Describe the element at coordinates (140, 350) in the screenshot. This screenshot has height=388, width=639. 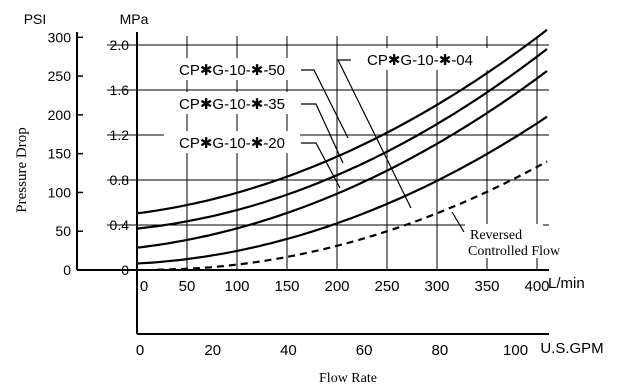
I see `gpm-tick-label: 0` at that location.